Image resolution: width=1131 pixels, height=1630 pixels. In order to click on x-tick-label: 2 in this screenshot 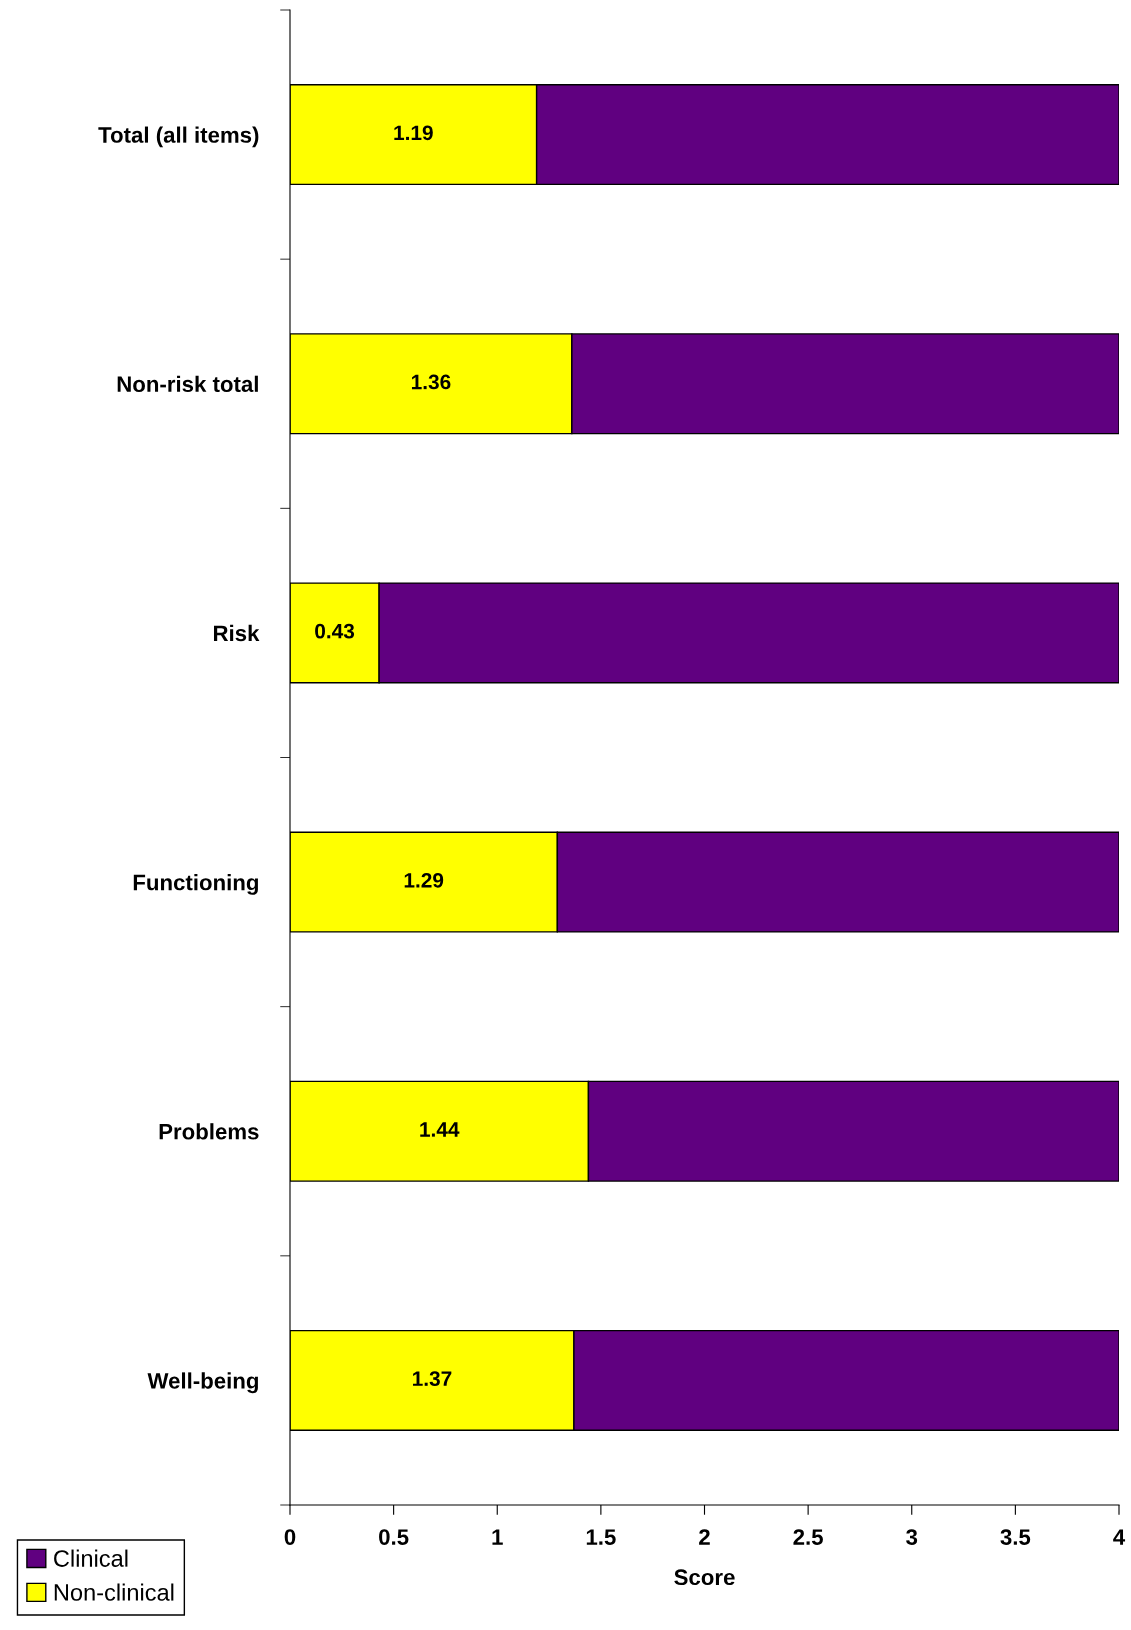, I will do `click(704, 1537)`.